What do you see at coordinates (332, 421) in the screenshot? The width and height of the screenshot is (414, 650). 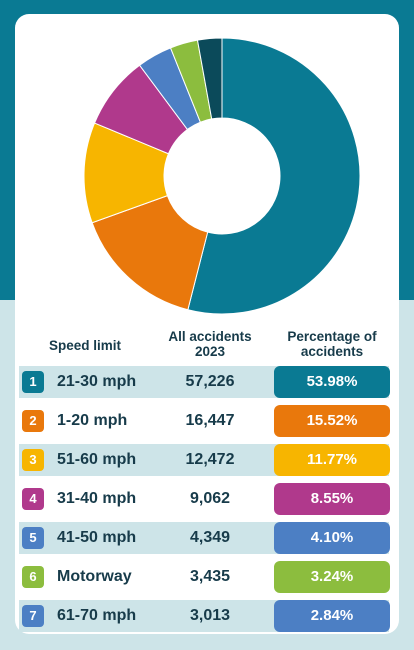 I see `percentage-pill: 15.52%` at bounding box center [332, 421].